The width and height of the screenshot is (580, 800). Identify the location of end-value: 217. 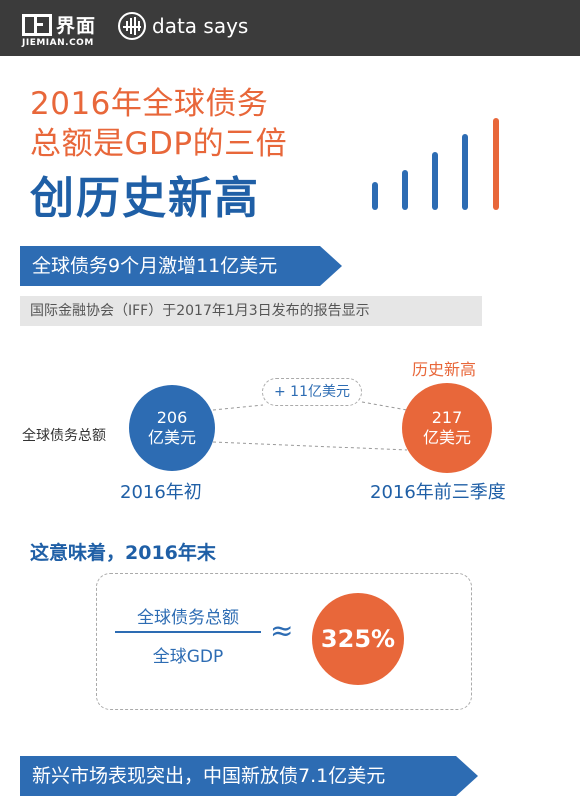
(447, 417).